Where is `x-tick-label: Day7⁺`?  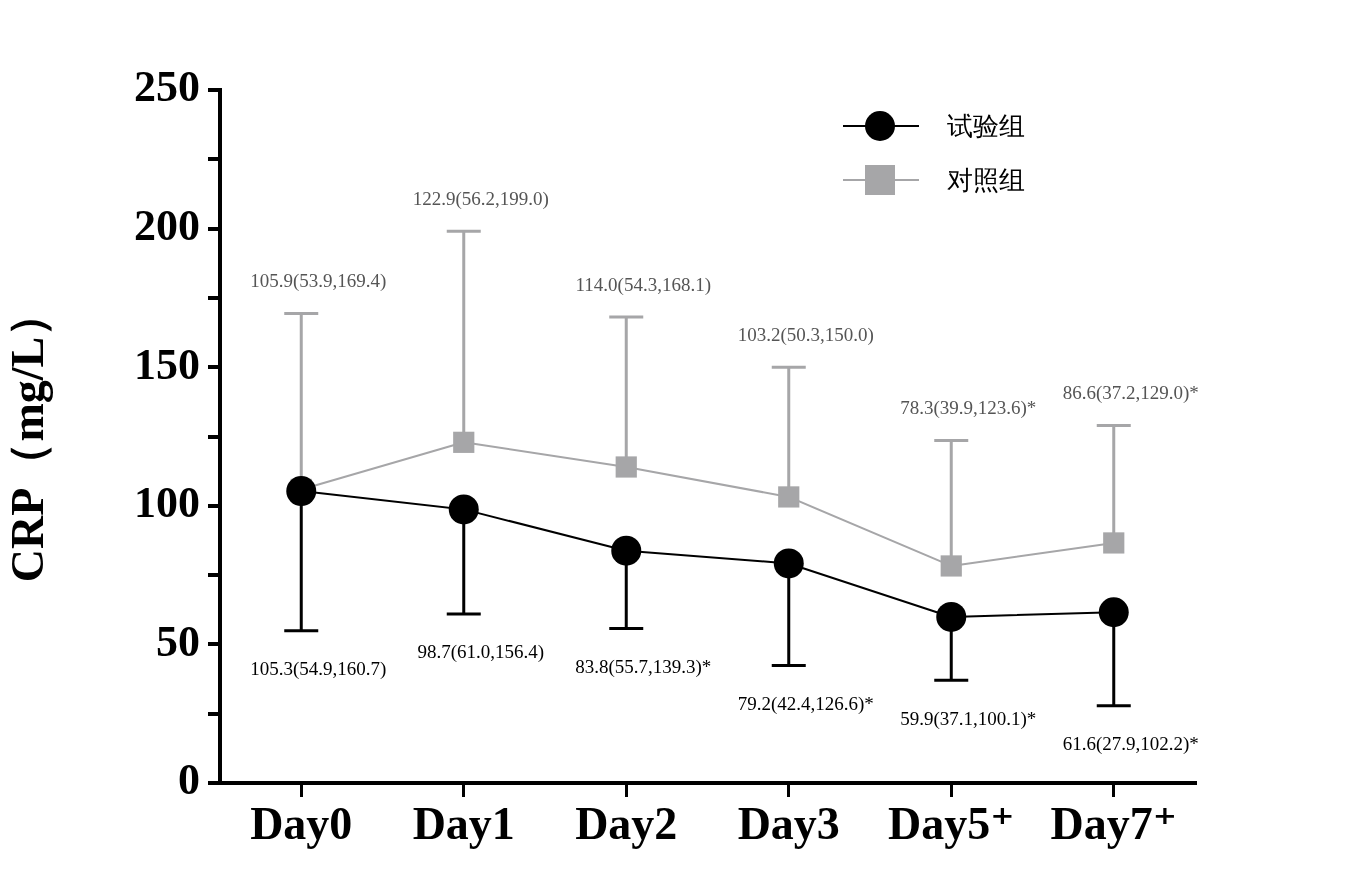
x-tick-label: Day7⁺ is located at coordinates (1113, 824).